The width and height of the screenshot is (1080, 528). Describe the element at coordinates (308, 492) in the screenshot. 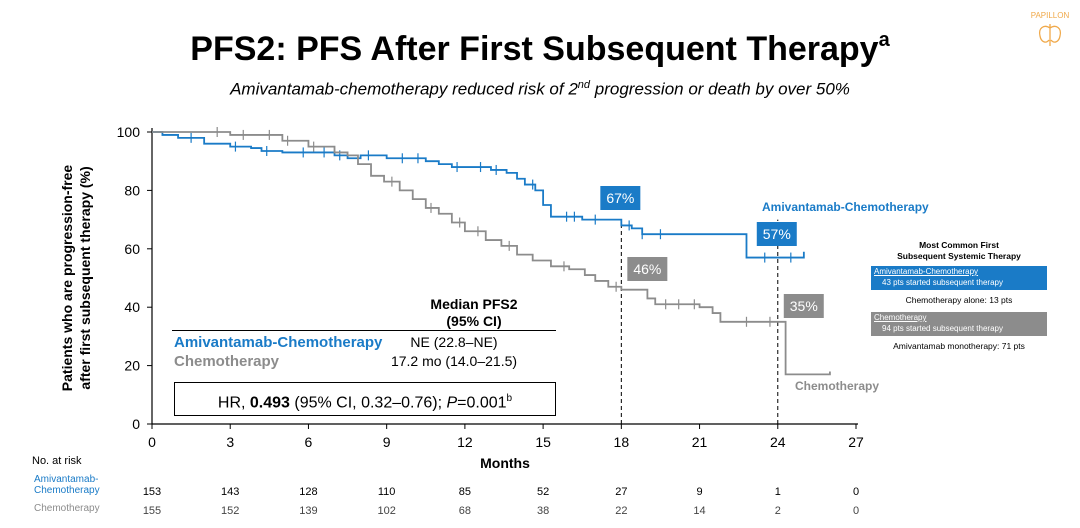

I see `risk-value: 128` at that location.